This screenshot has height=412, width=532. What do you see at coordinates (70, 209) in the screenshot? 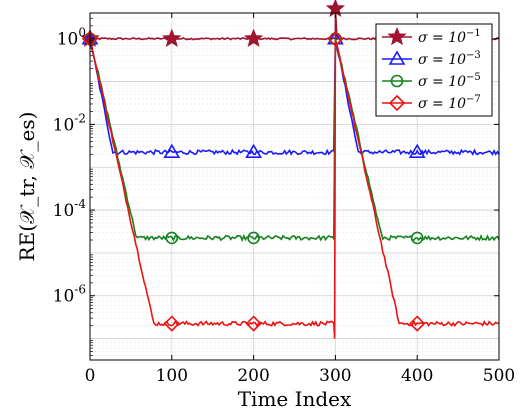
I see `y-tick-label: 10⁻⁴` at bounding box center [70, 209].